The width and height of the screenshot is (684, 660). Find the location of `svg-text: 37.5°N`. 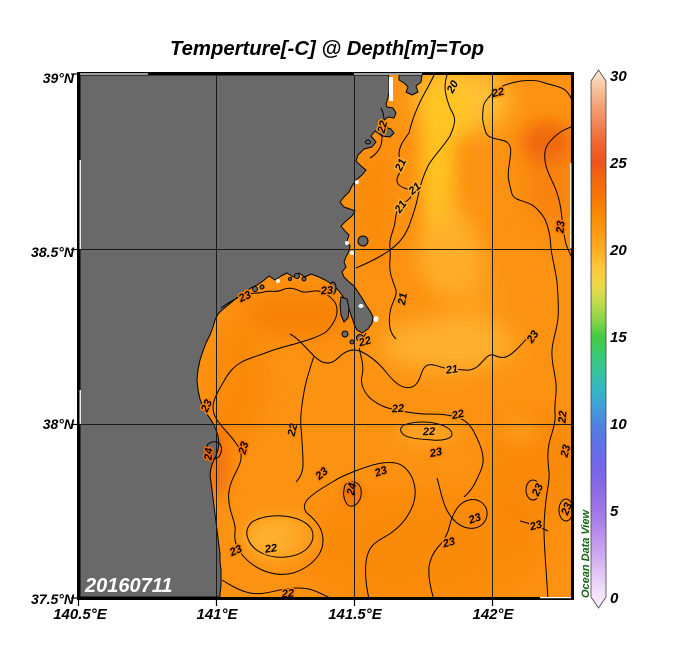

svg-text: 37.5°N is located at coordinates (53, 599).